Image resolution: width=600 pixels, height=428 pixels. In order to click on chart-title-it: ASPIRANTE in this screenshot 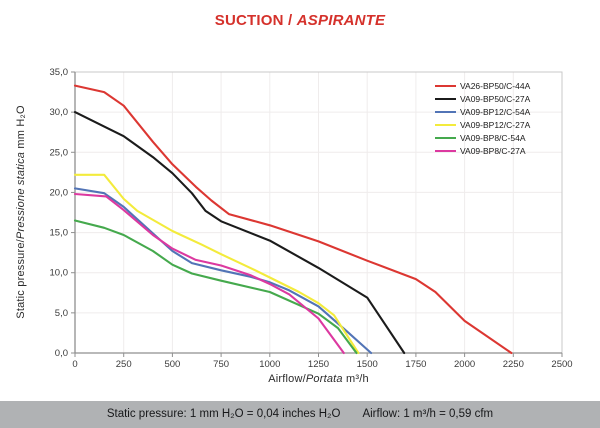, I will do `click(341, 20)`.